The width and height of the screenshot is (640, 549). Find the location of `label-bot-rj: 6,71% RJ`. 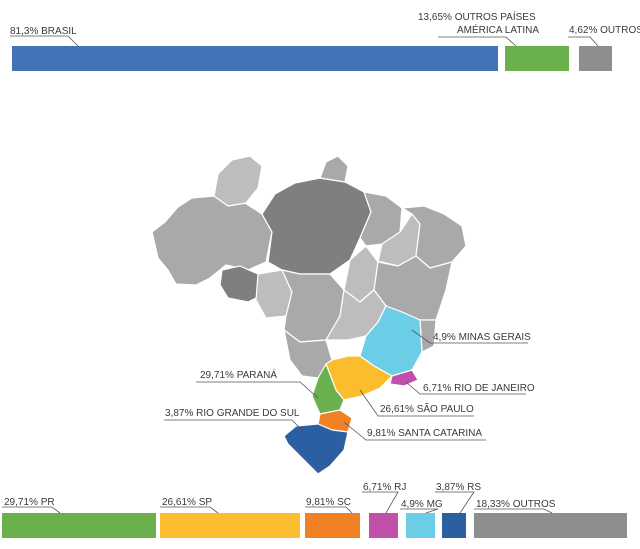

label-bot-rj: 6,71% RJ is located at coordinates (384, 487).